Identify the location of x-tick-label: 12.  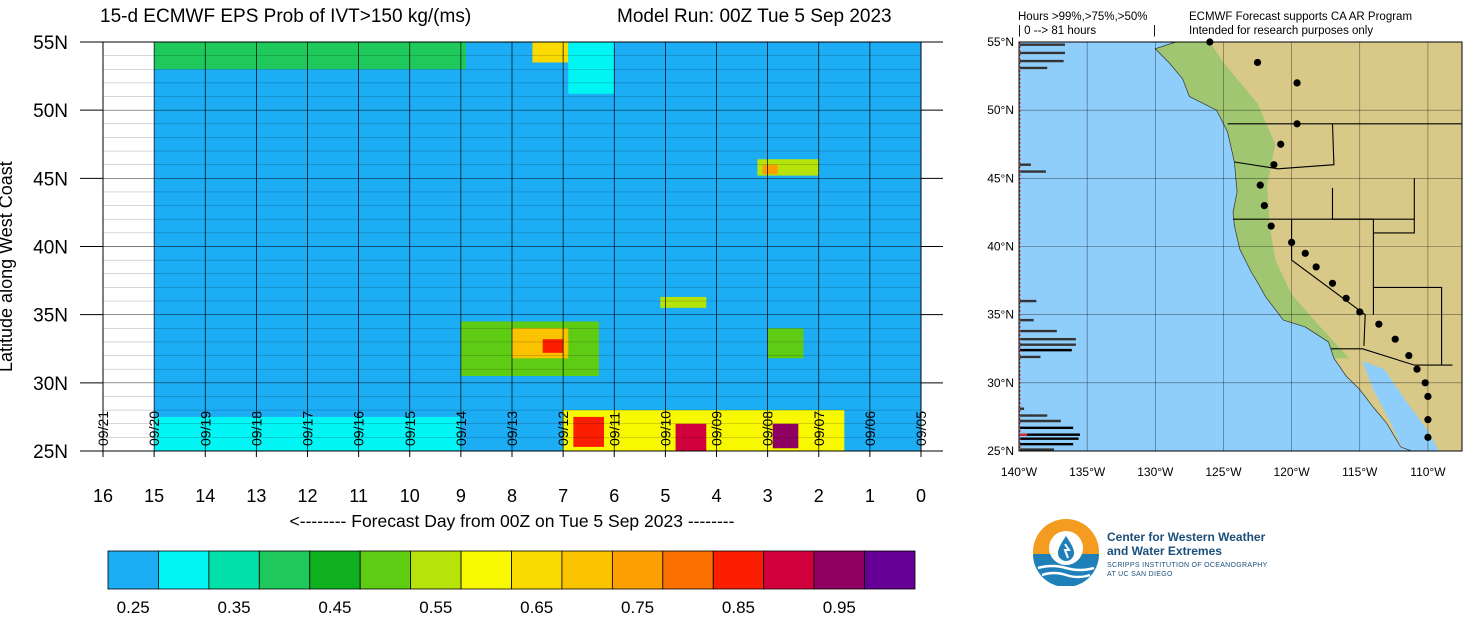
(307, 496).